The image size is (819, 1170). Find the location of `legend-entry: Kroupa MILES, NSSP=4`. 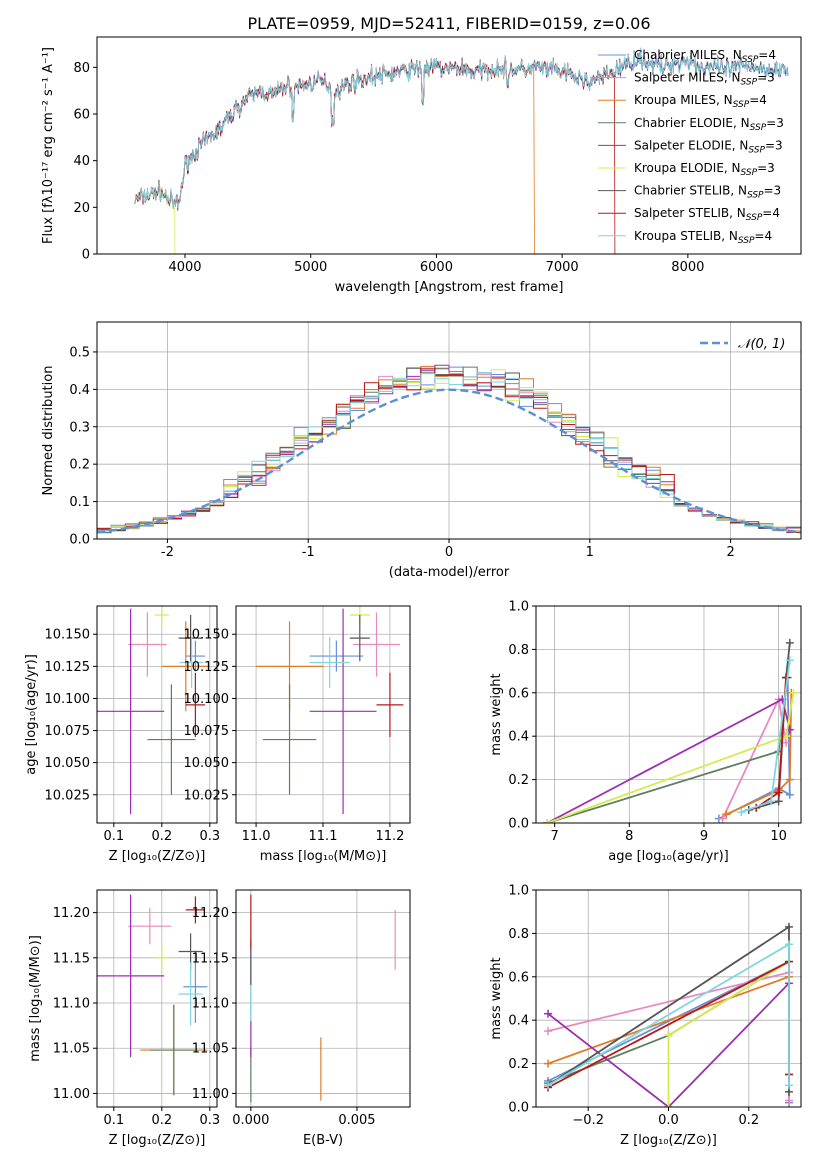

legend-entry: Kroupa MILES, NSSP=4 is located at coordinates (700, 101).